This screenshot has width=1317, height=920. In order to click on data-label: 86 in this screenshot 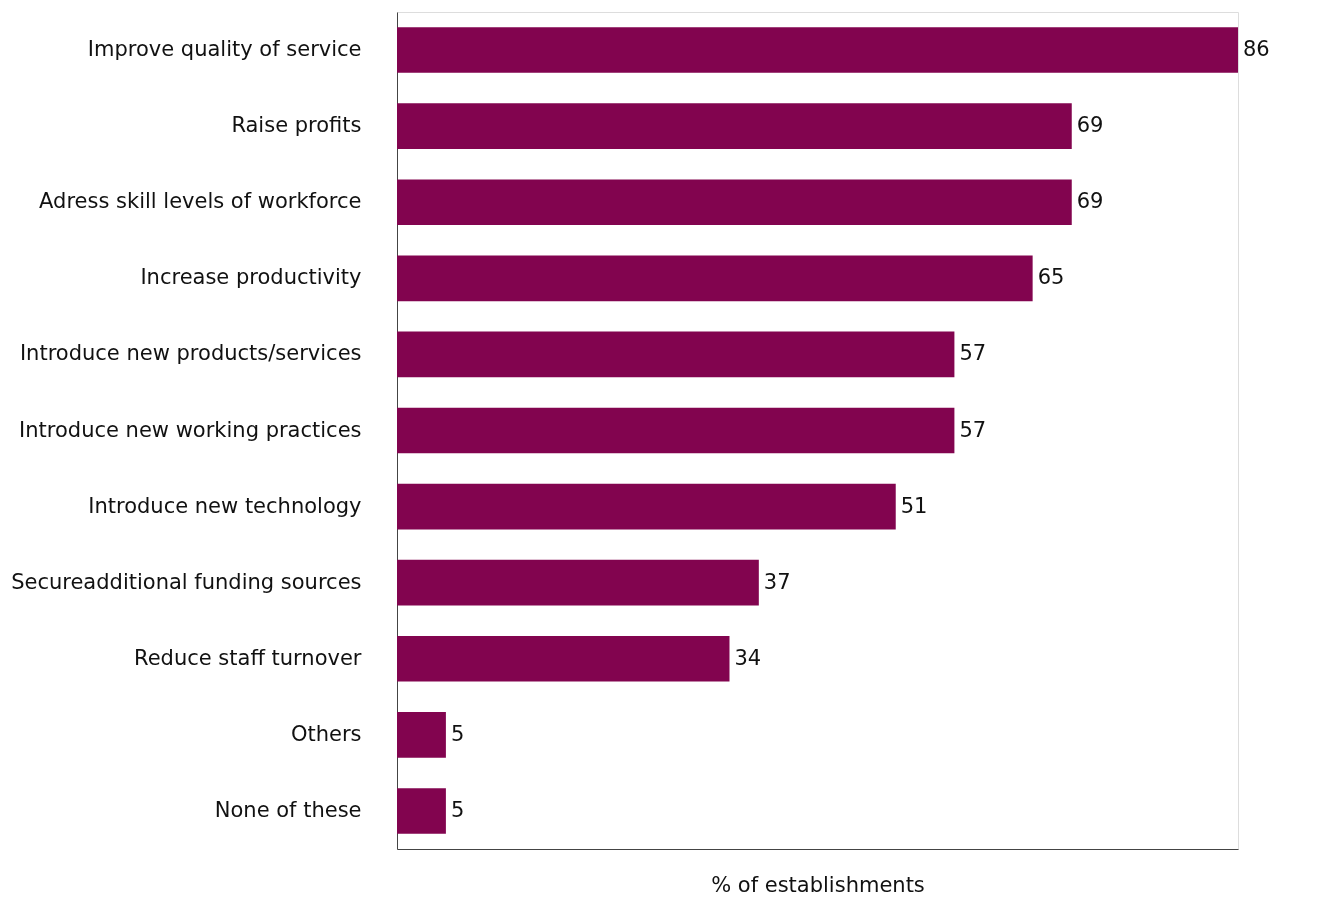, I will do `click(1256, 49)`.